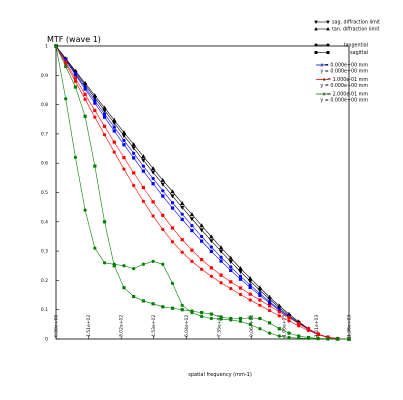 The image size is (403, 400). I want to click on x-tick-label-9: 1.36e+03, so click(350, 326).